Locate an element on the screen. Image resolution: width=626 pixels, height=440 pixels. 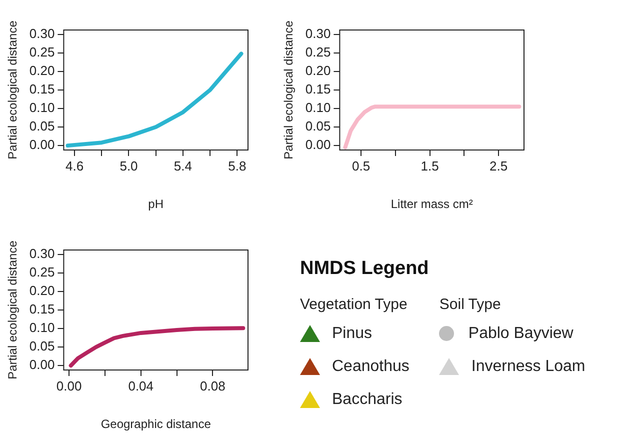
text: NMDS Legend is located at coordinates (365, 269).